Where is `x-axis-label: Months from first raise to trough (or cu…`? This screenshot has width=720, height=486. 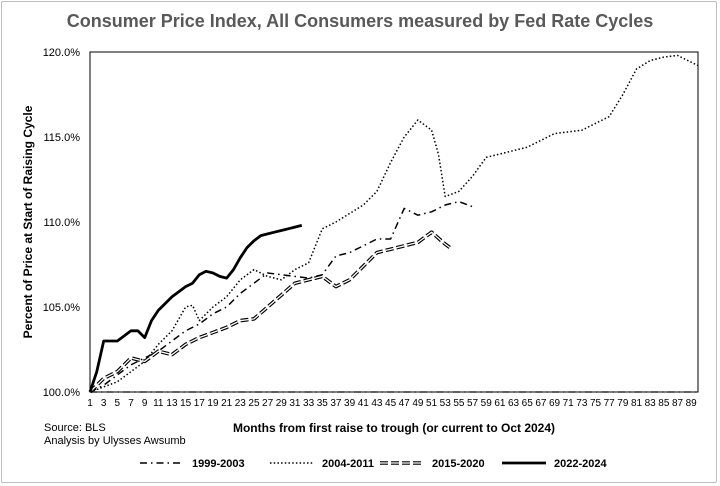
x-axis-label: Months from first raise to trough (or cu… is located at coordinates (394, 428).